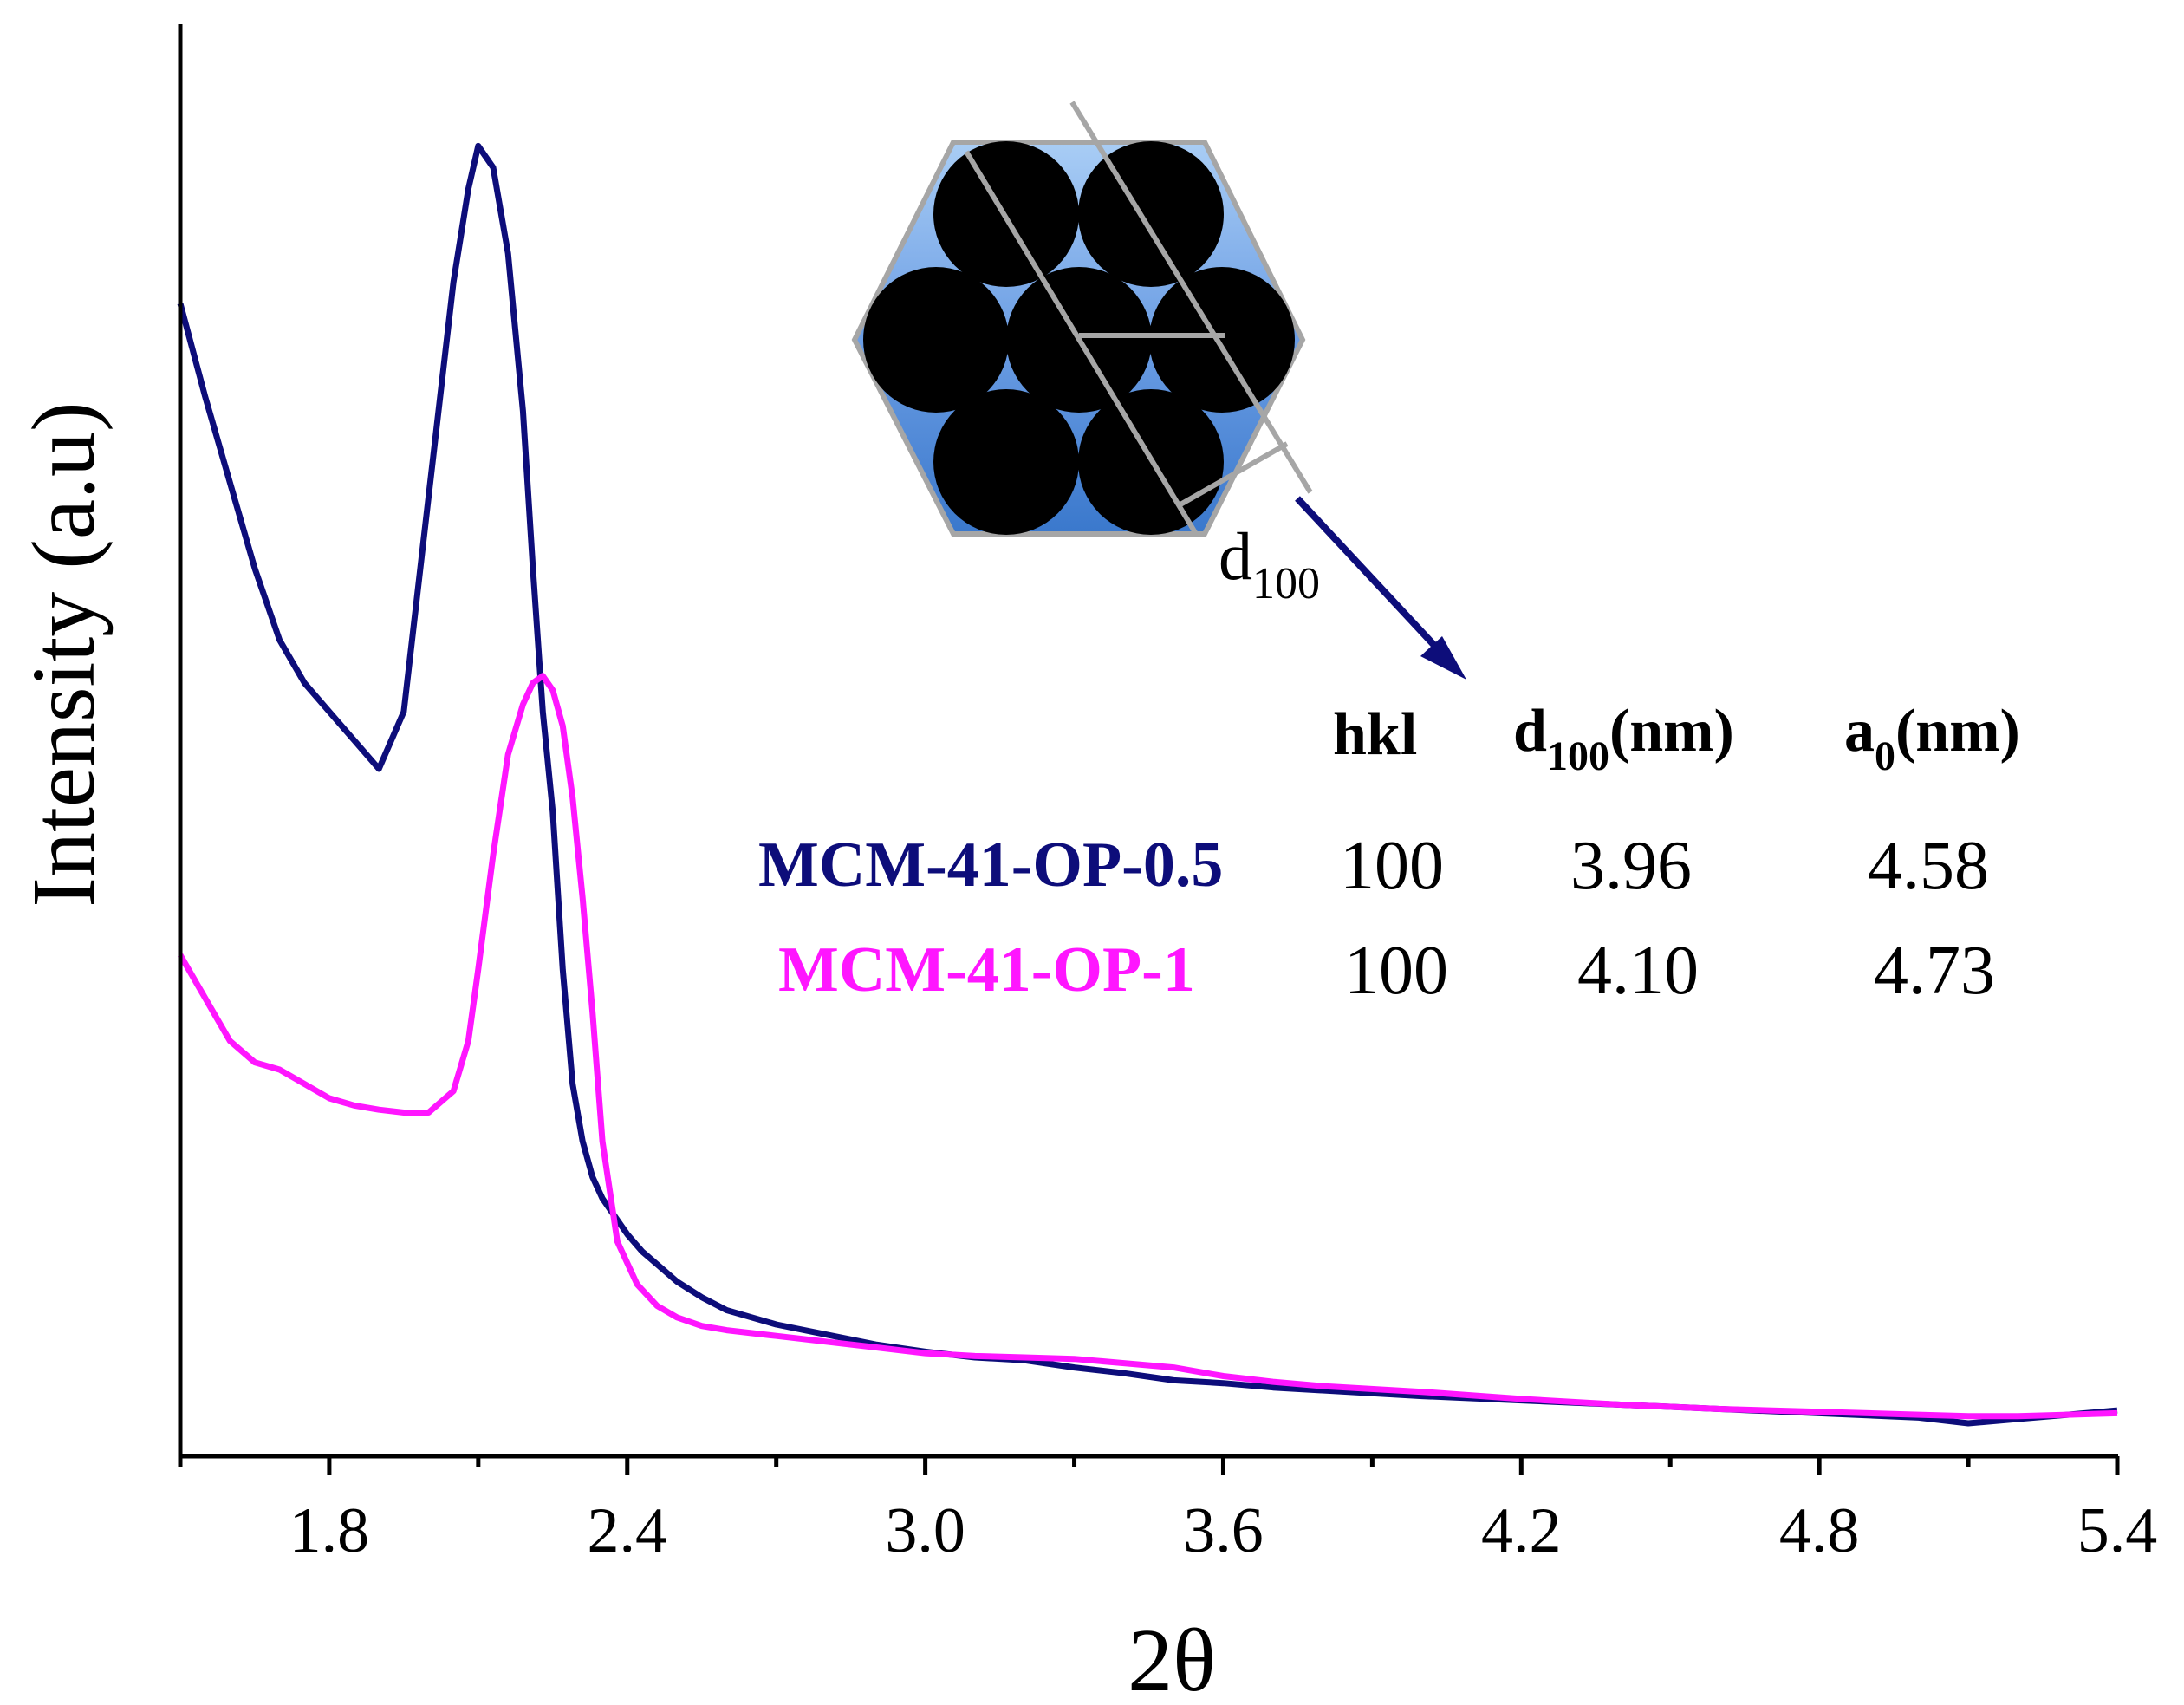 This screenshot has width=2184, height=1705. What do you see at coordinates (64, 654) in the screenshot?
I see `y-axis-title: Intensity (a.u)` at bounding box center [64, 654].